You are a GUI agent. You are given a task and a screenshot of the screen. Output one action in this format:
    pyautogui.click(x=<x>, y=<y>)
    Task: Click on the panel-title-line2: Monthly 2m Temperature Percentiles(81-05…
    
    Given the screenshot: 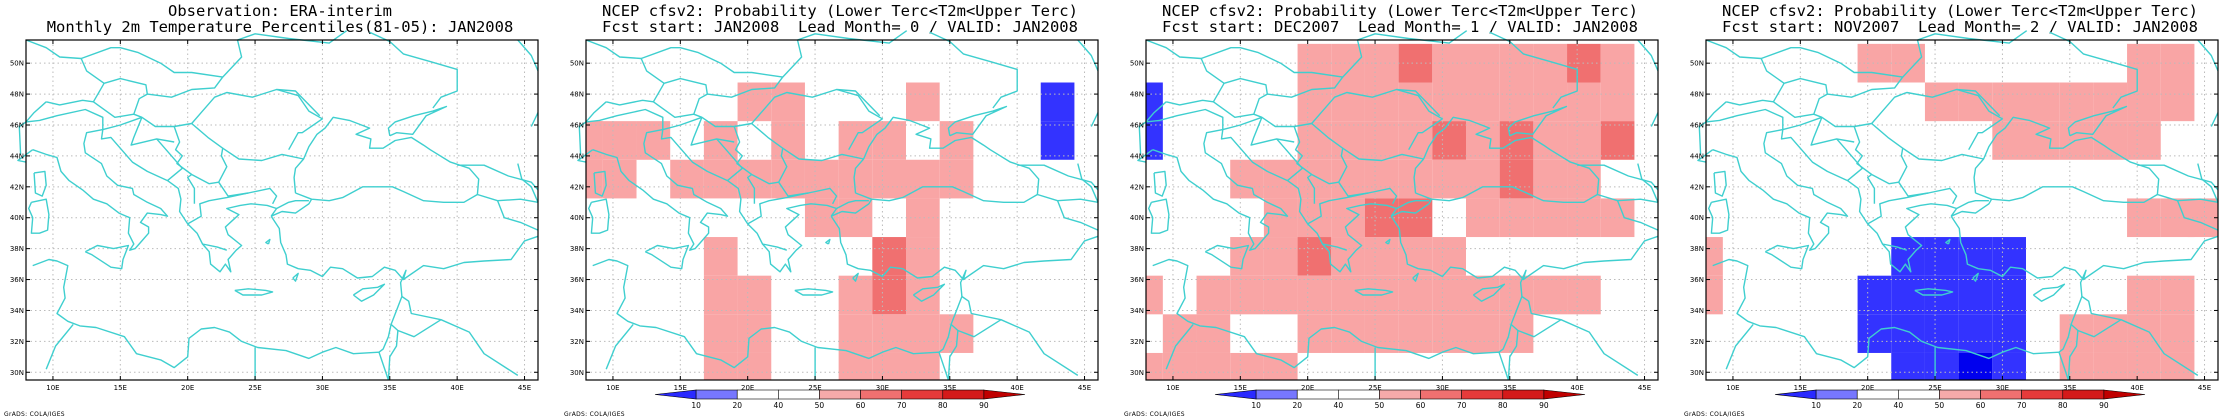 What is the action you would take?
    pyautogui.click(x=280, y=27)
    